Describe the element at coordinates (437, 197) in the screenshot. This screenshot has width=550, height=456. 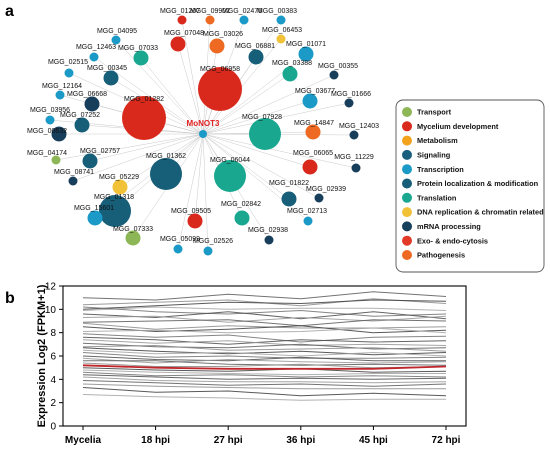
I see `legend-label-6: Translation` at that location.